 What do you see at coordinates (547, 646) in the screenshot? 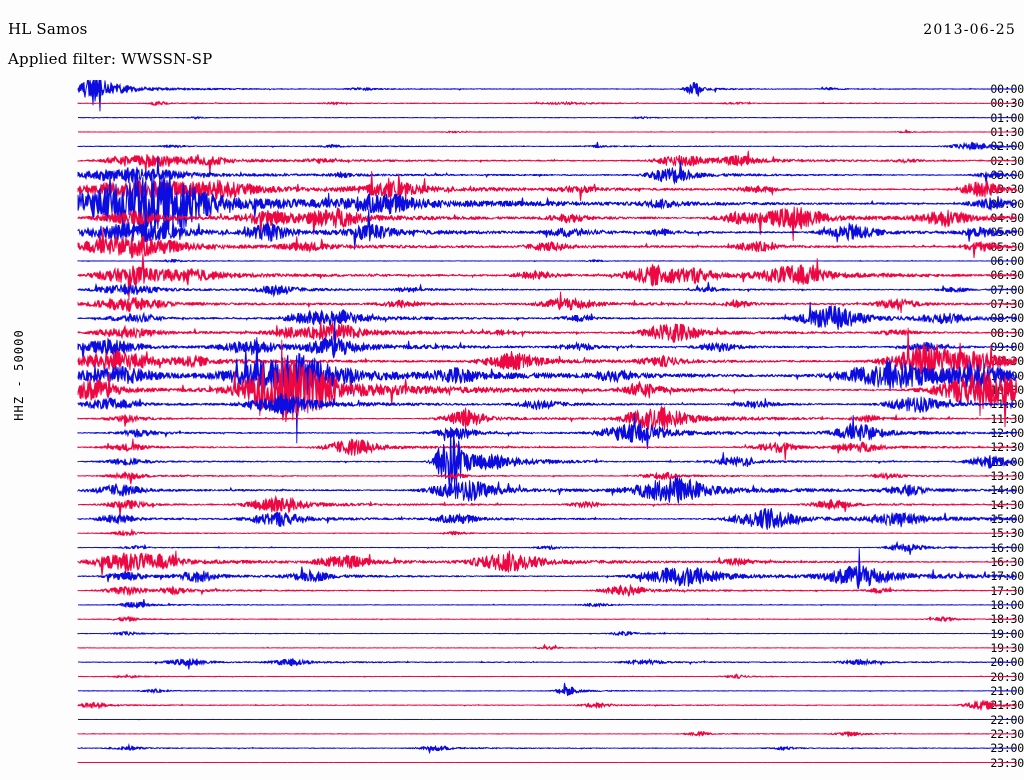
I see `trace-1930` at bounding box center [547, 646].